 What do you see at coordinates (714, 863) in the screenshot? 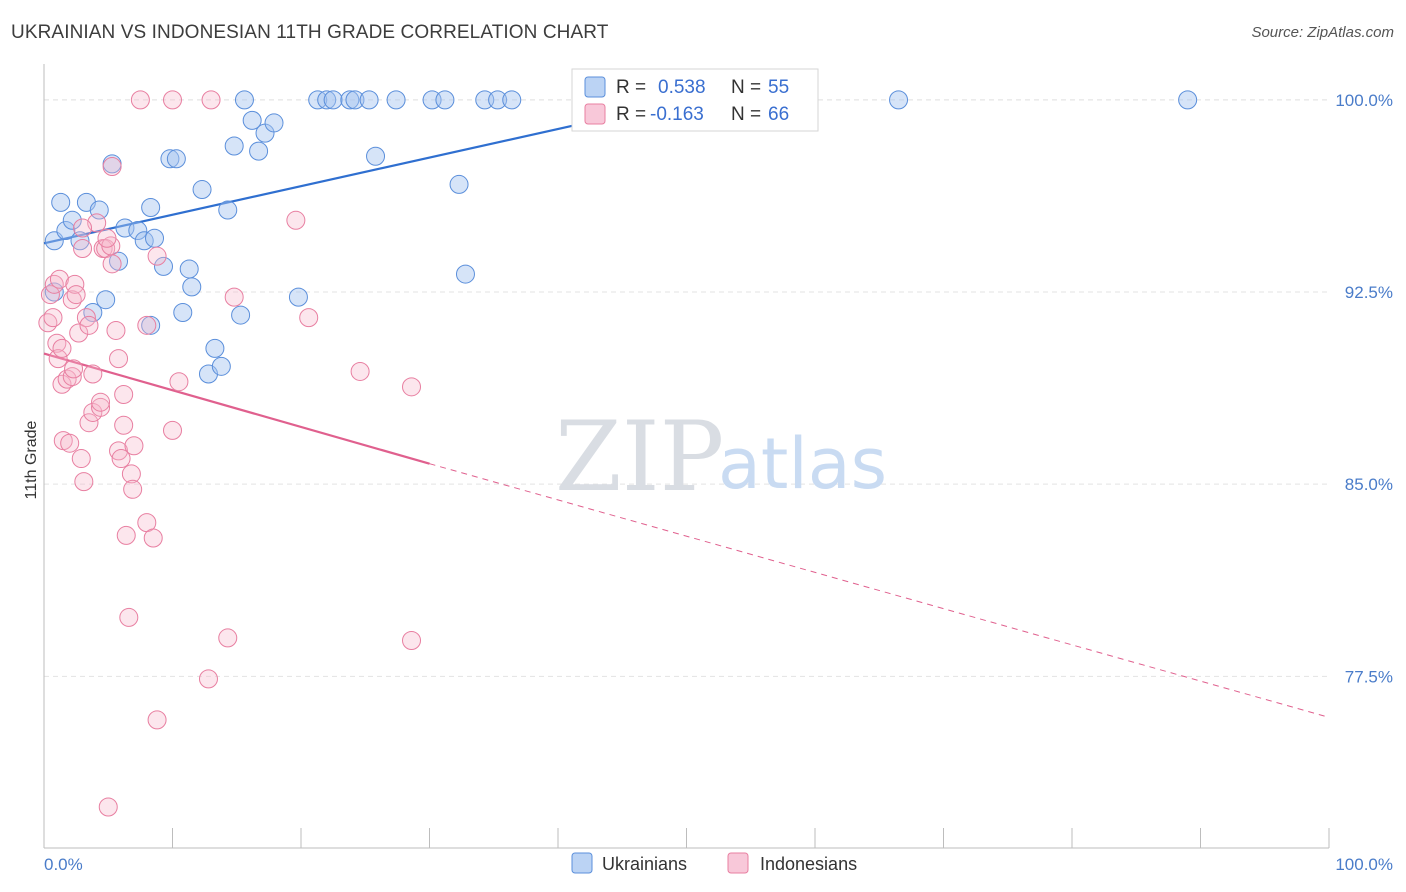
I see `series-legend: Ukrainians Indonesians` at bounding box center [714, 863].